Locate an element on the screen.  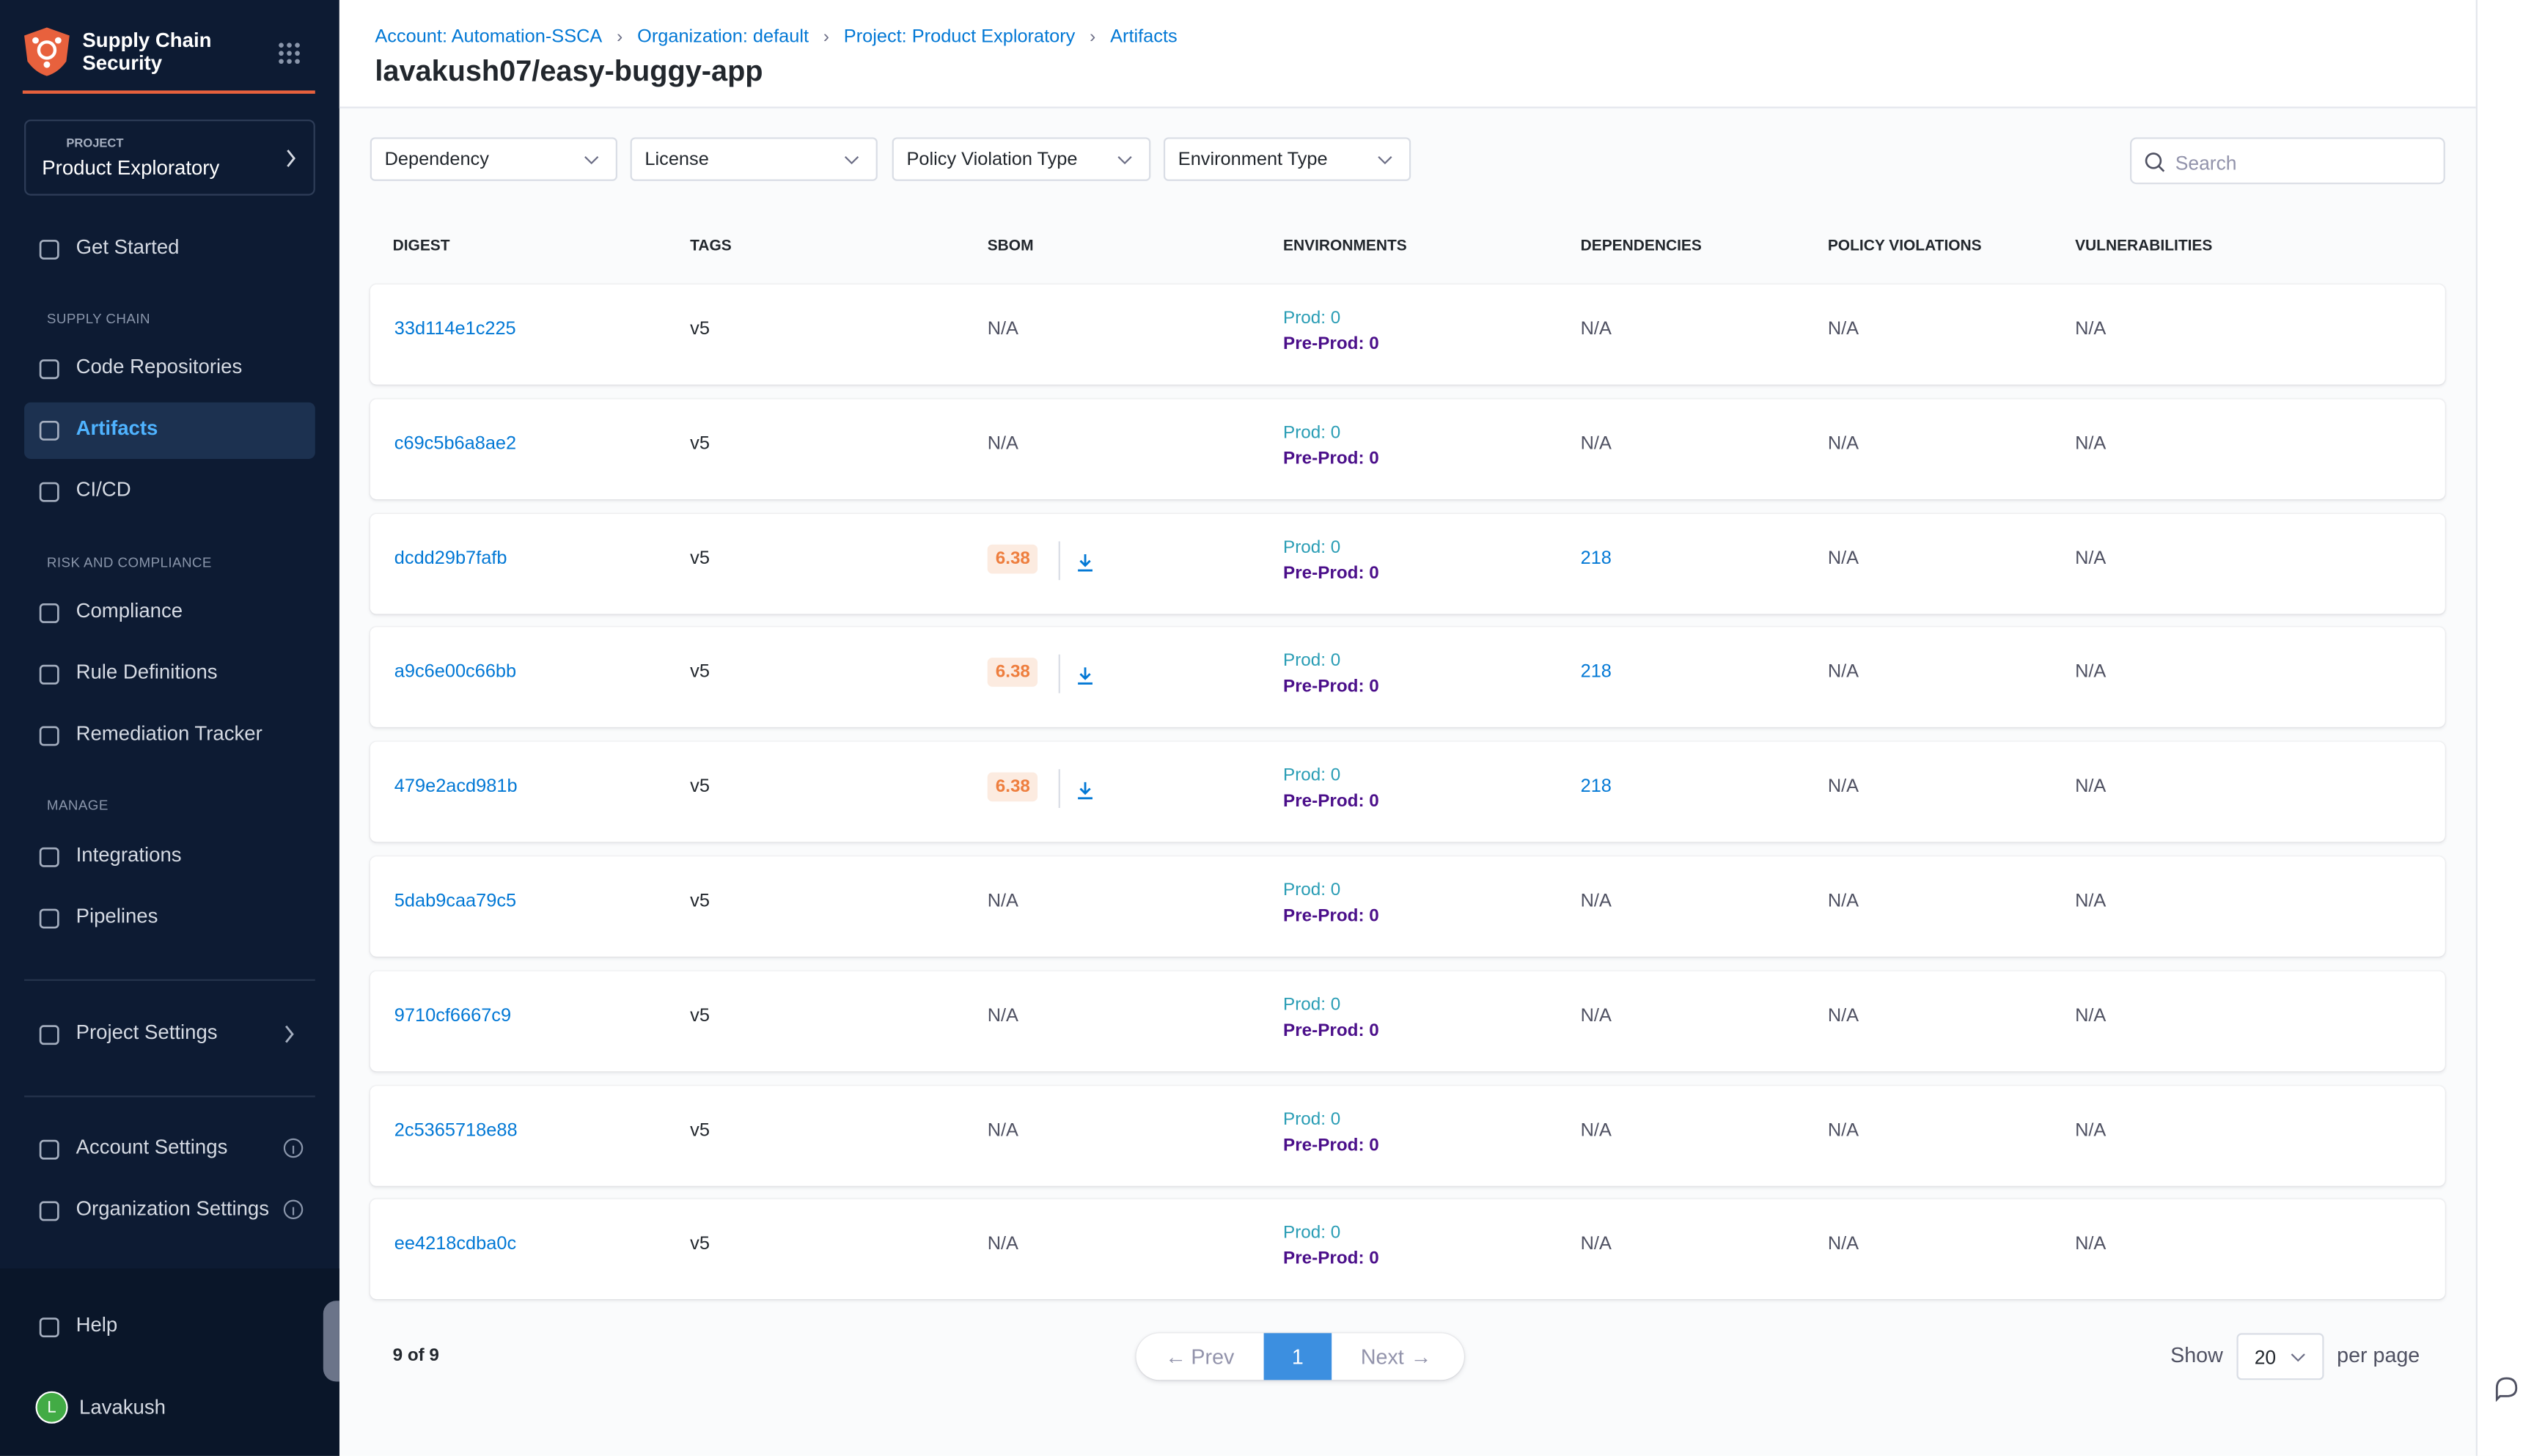
nav-item: Help is located at coordinates (78, 1326).